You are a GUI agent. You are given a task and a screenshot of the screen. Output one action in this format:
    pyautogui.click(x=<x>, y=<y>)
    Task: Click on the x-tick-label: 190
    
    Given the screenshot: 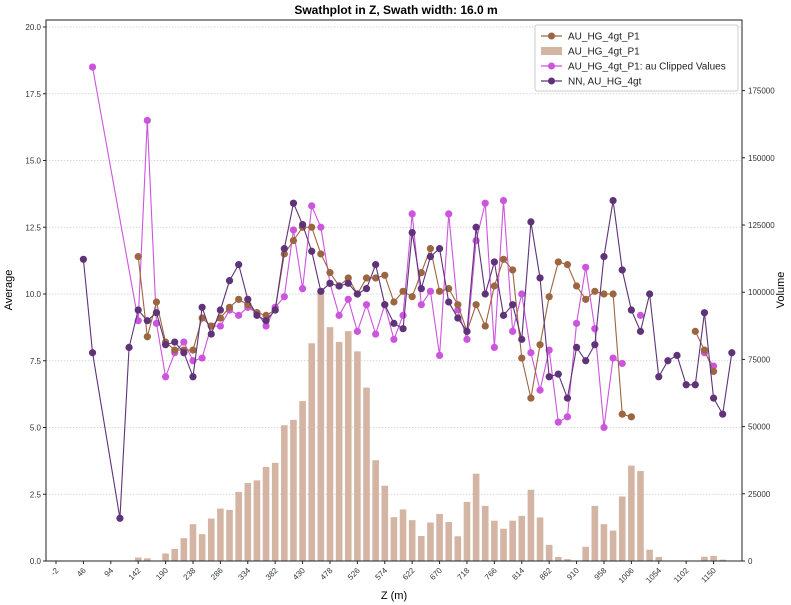 What is the action you would take?
    pyautogui.click(x=162, y=574)
    